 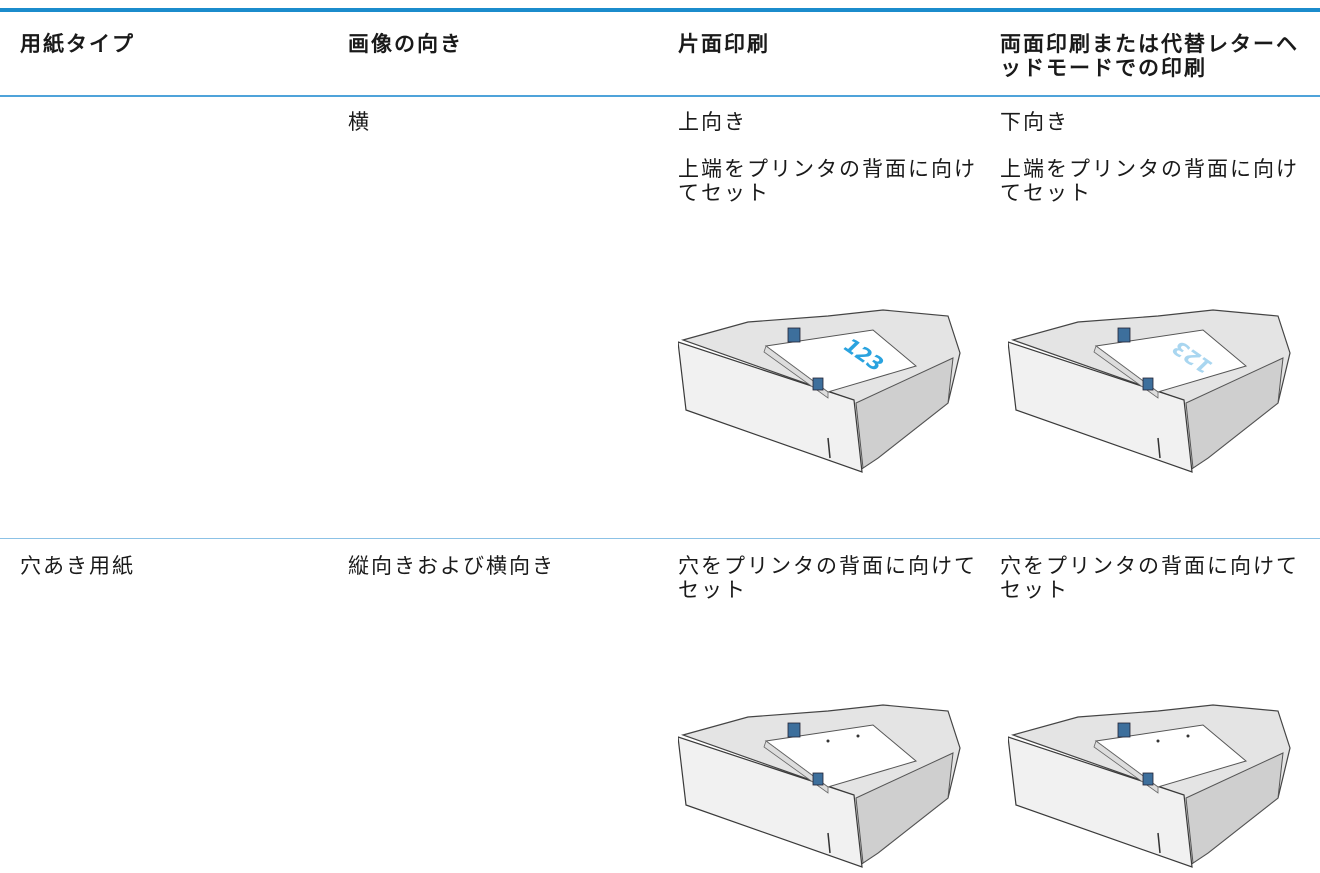 What do you see at coordinates (712, 122) in the screenshot?
I see `simplex-text: 上向き` at bounding box center [712, 122].